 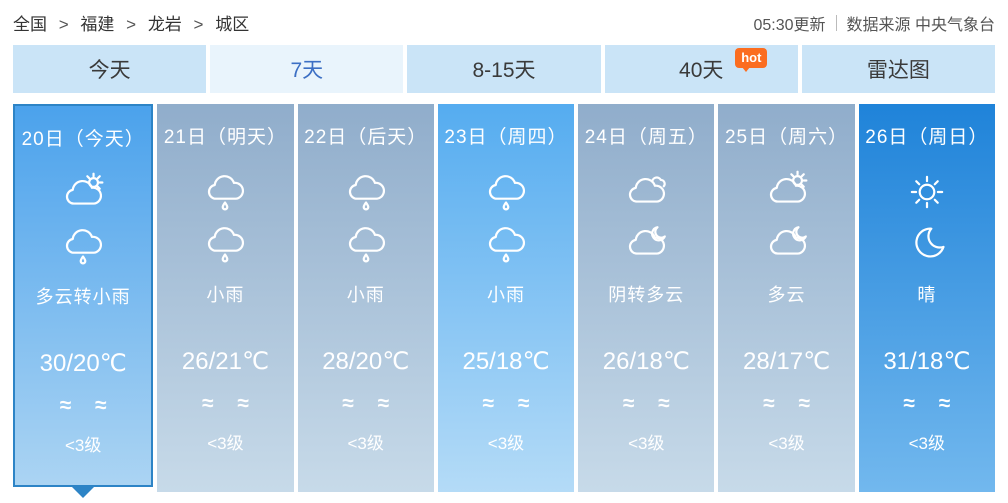 I want to click on day-card: 24日（周五） 阴转多云 26/18℃ ≈ ≈ <3级, so click(x=646, y=298).